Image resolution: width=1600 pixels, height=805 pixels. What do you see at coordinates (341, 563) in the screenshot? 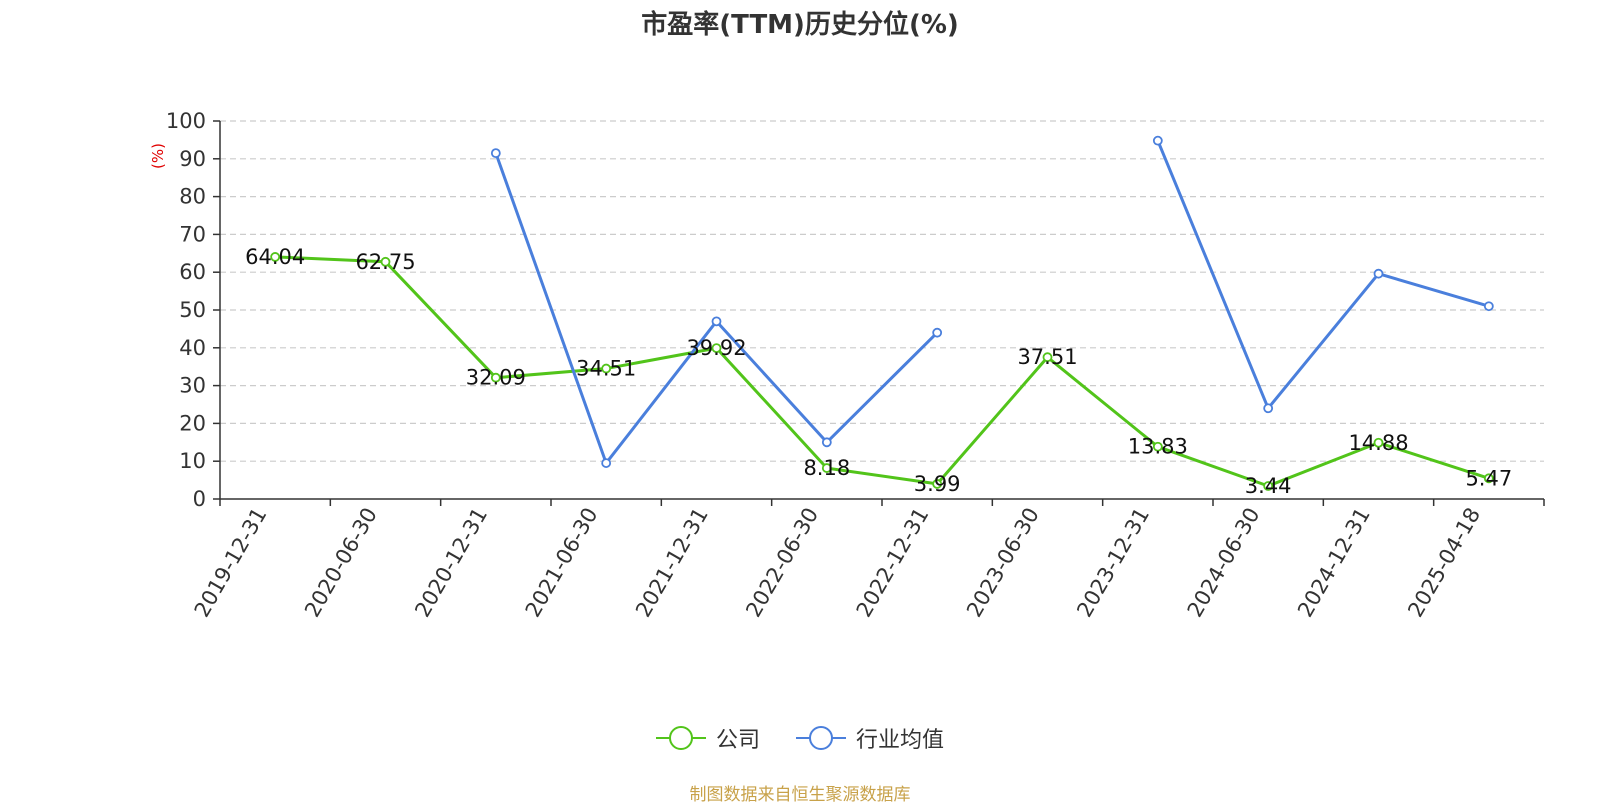
I see `x-tick-label-2020-06-30: 2020-06-30` at bounding box center [341, 563].